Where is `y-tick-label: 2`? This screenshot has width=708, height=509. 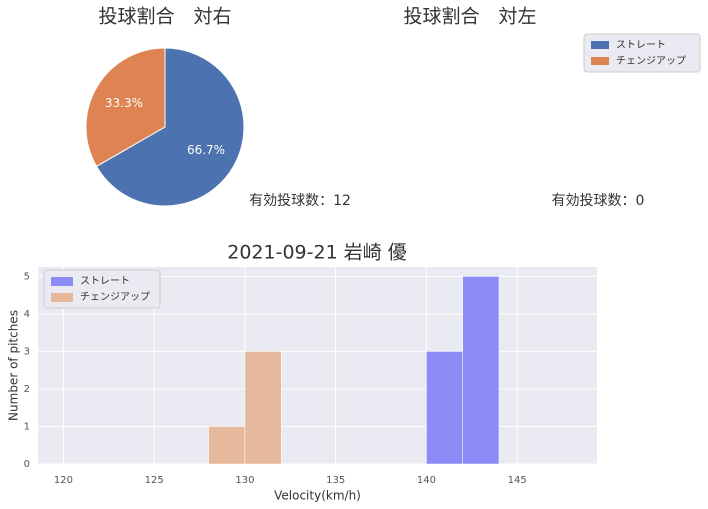
y-tick-label: 2 is located at coordinates (27, 389).